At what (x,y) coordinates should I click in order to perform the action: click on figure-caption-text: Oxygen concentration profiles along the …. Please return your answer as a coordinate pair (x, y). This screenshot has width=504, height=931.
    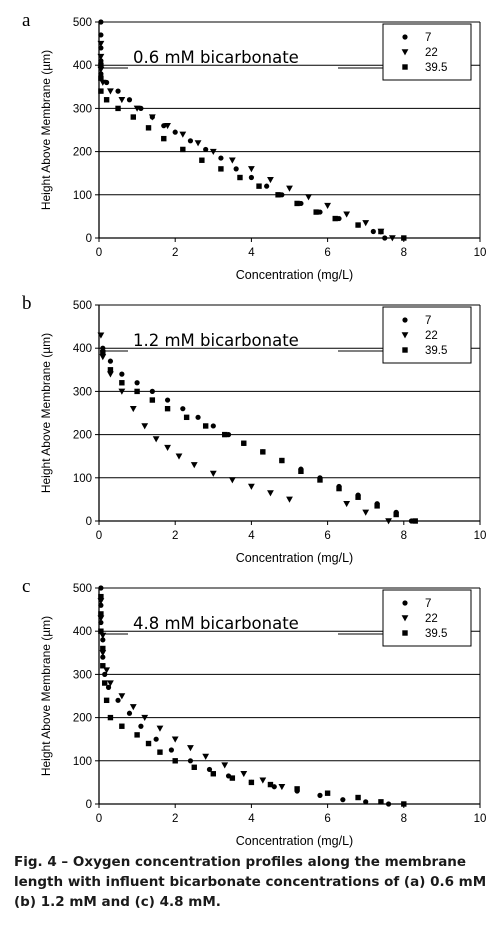
    Looking at the image, I should click on (250, 882).